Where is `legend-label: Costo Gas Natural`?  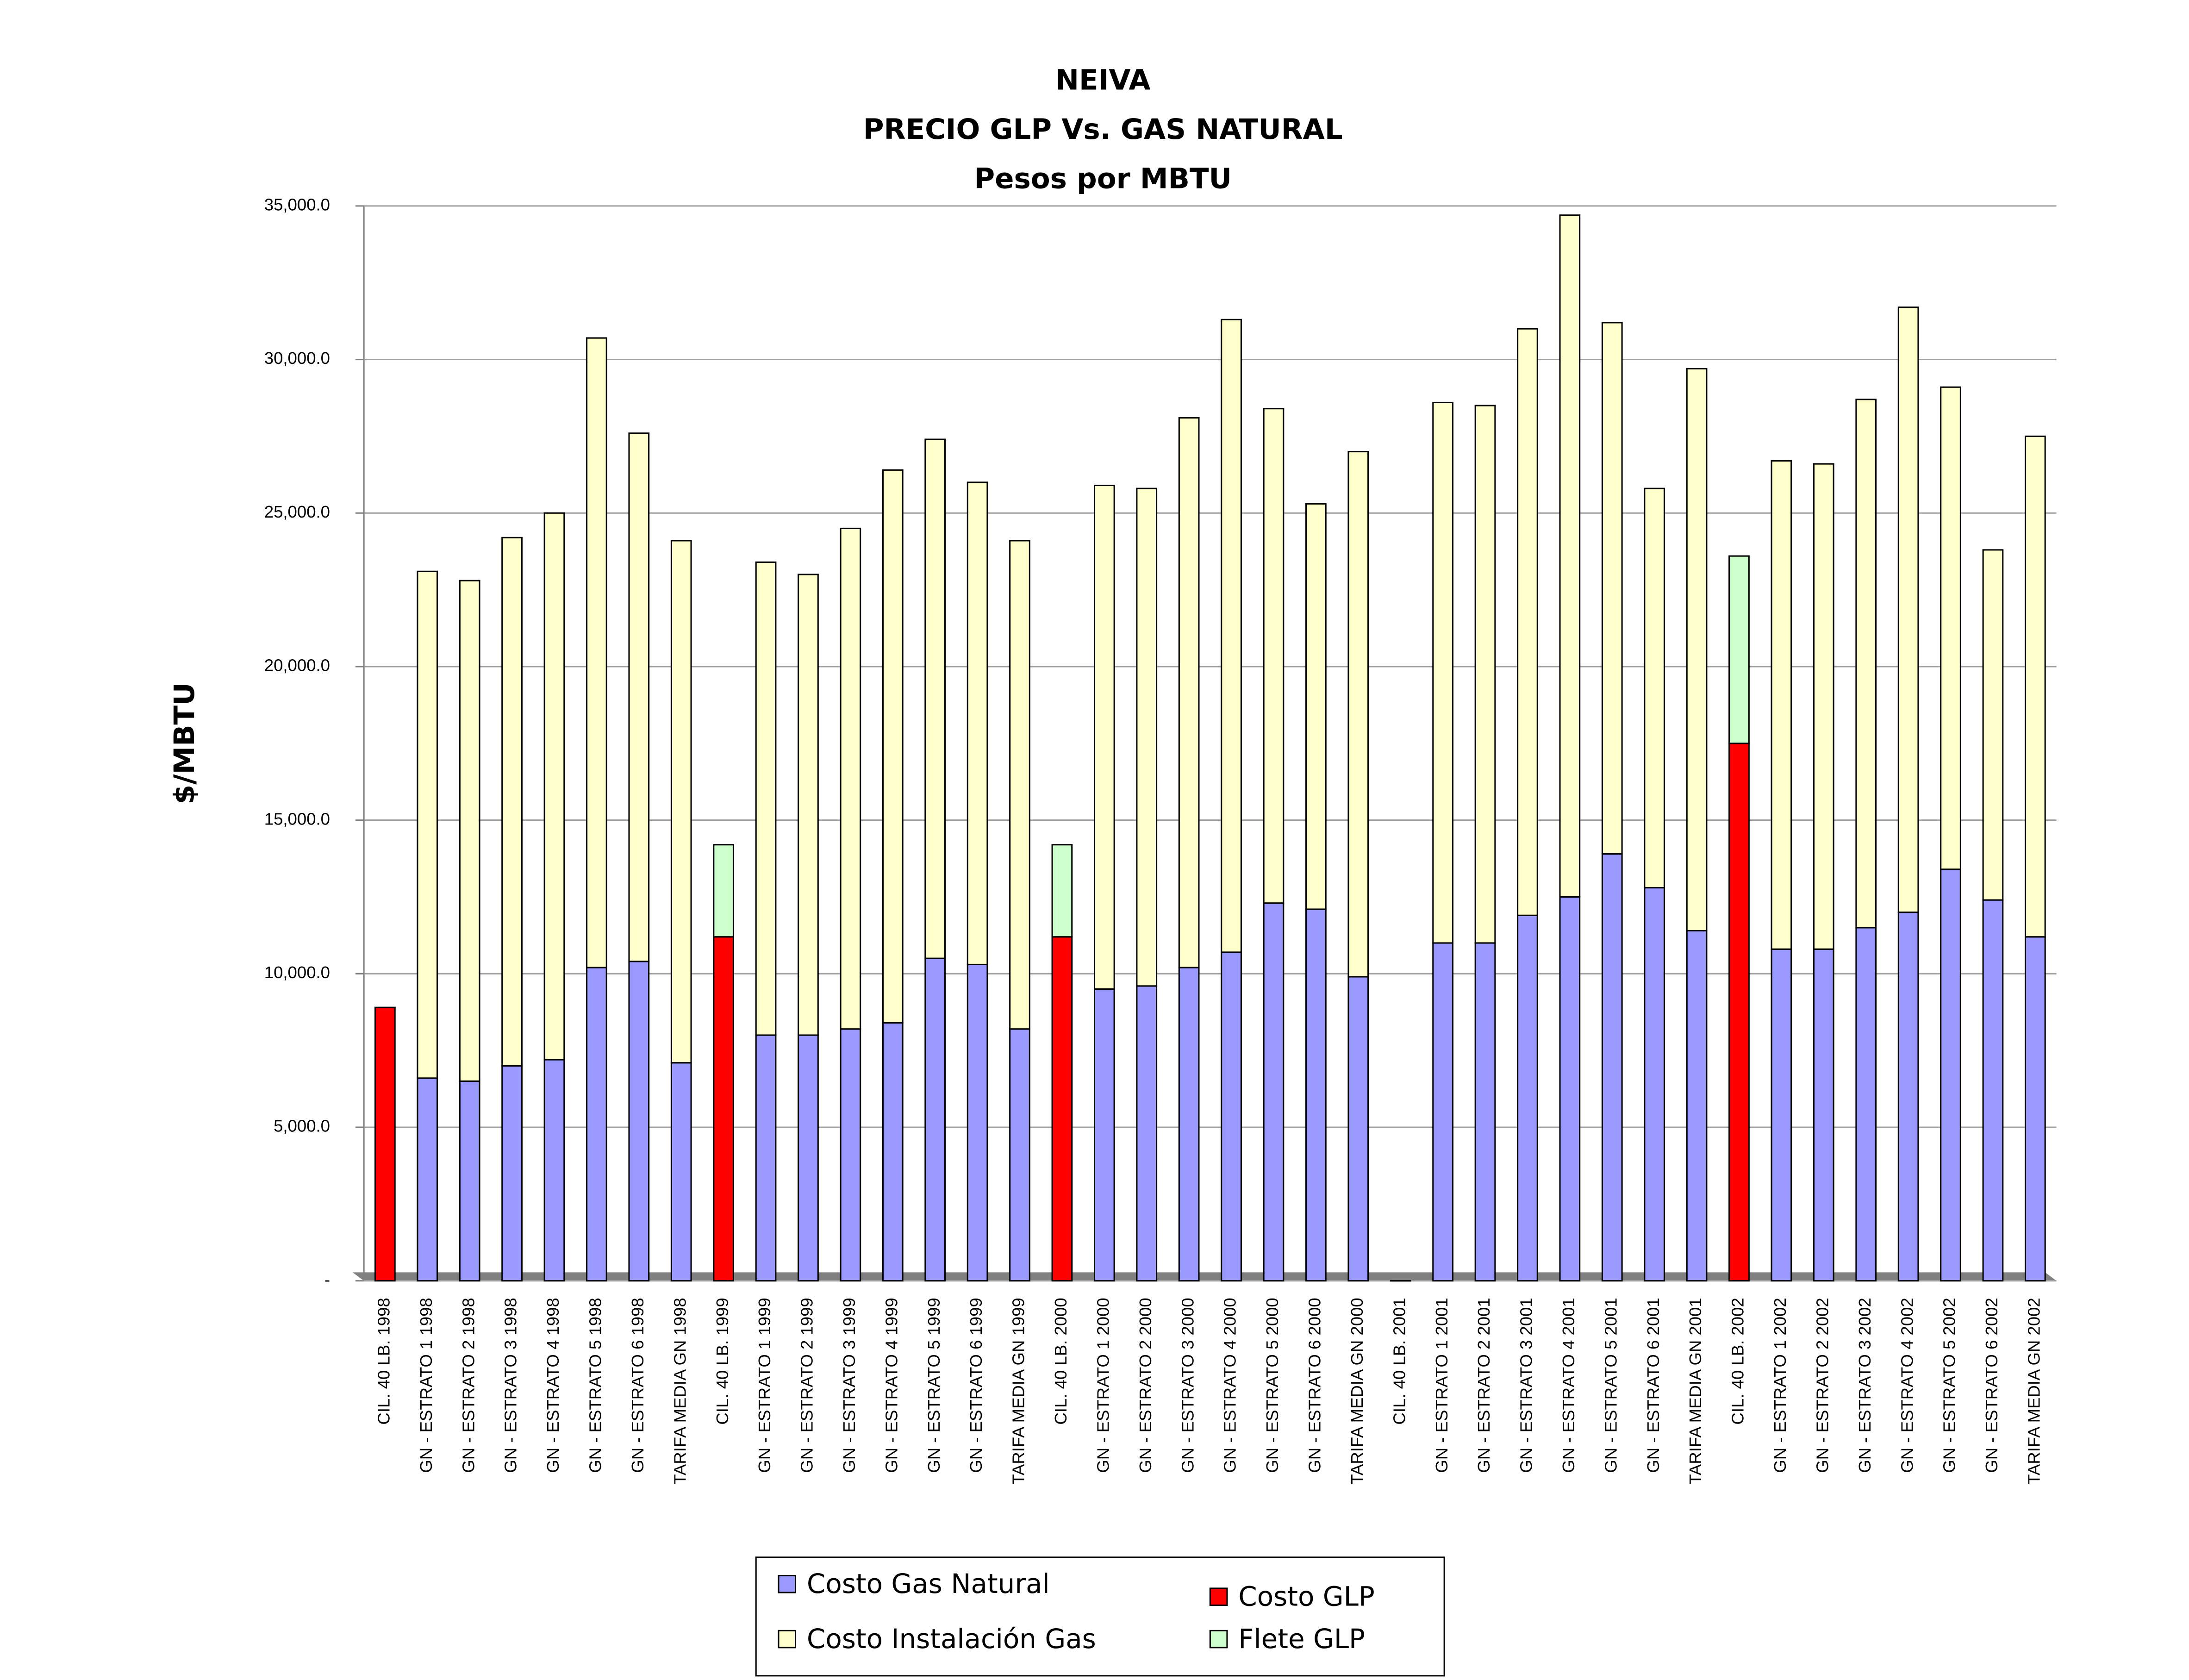 legend-label: Costo Gas Natural is located at coordinates (928, 1584).